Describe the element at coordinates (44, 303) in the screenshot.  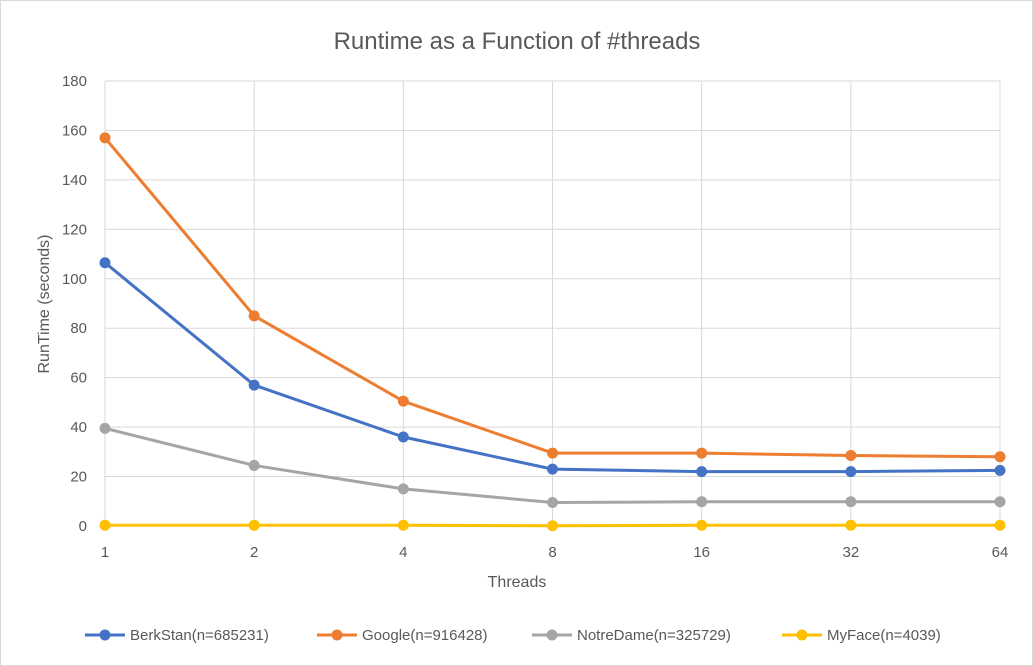
I see `y-axis-title: RunTime (seconds)` at that location.